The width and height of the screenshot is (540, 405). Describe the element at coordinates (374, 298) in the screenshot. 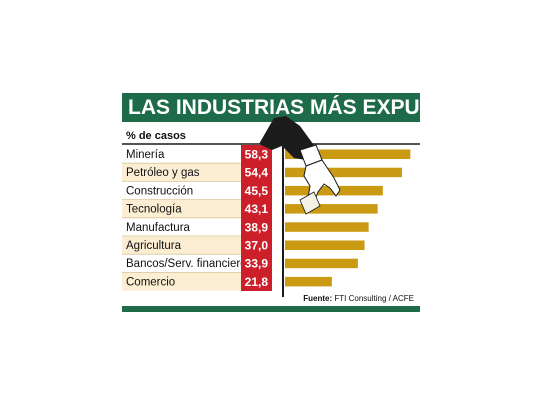

I see `source-text: FTI Consulting / ACFE` at that location.